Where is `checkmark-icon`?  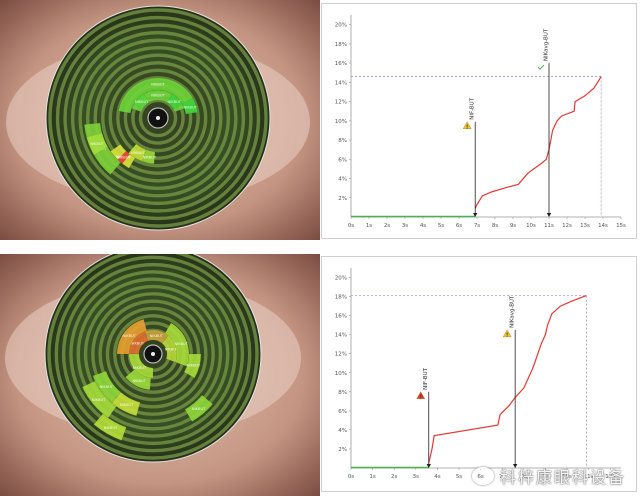
checkmark-icon is located at coordinates (541, 67).